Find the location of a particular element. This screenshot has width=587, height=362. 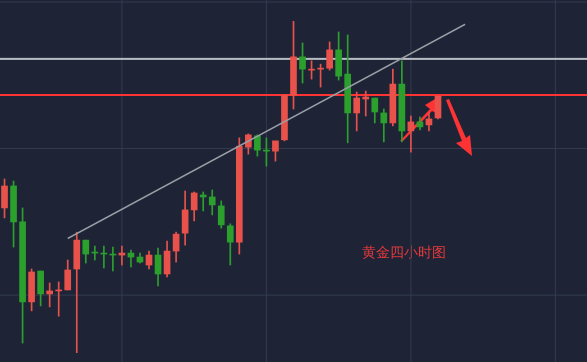

annotation: 黄金四小时图 is located at coordinates (404, 253).